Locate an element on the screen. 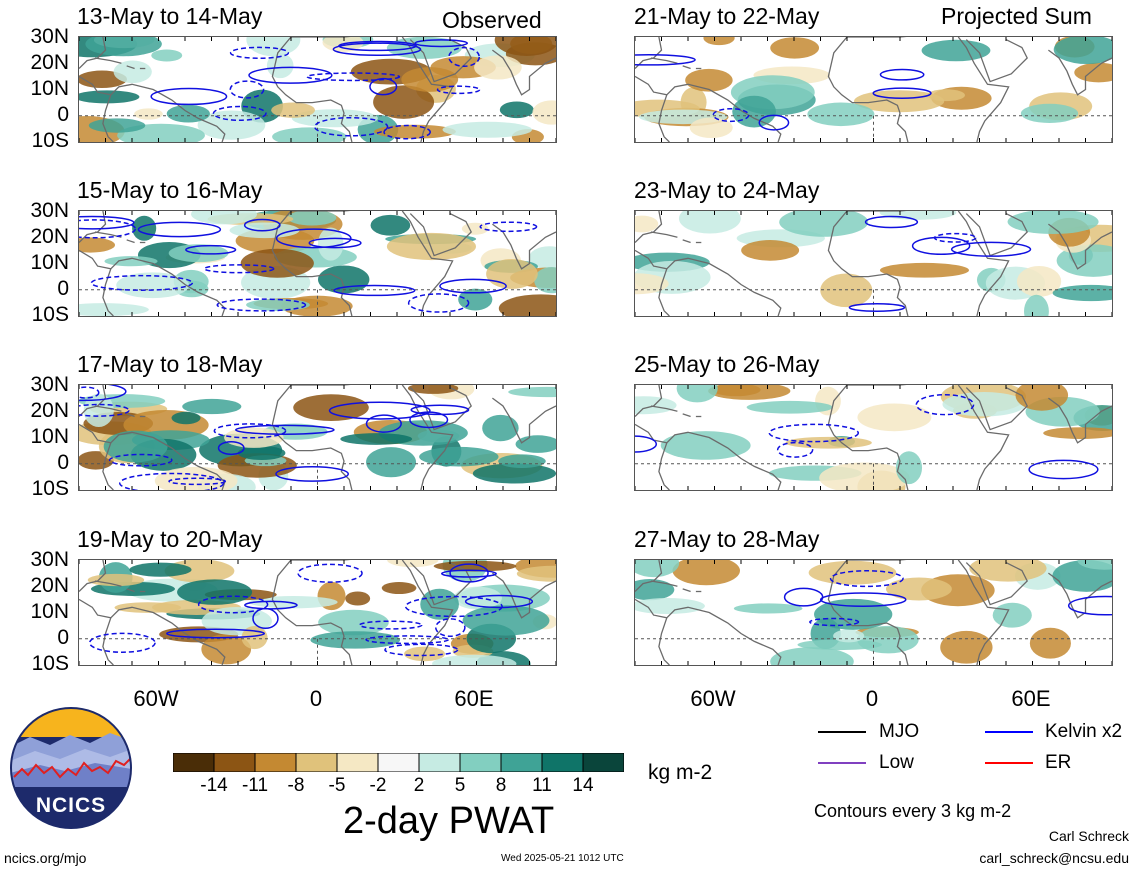  lat-label-row1-3: 0 is located at coordinates (63, 114).